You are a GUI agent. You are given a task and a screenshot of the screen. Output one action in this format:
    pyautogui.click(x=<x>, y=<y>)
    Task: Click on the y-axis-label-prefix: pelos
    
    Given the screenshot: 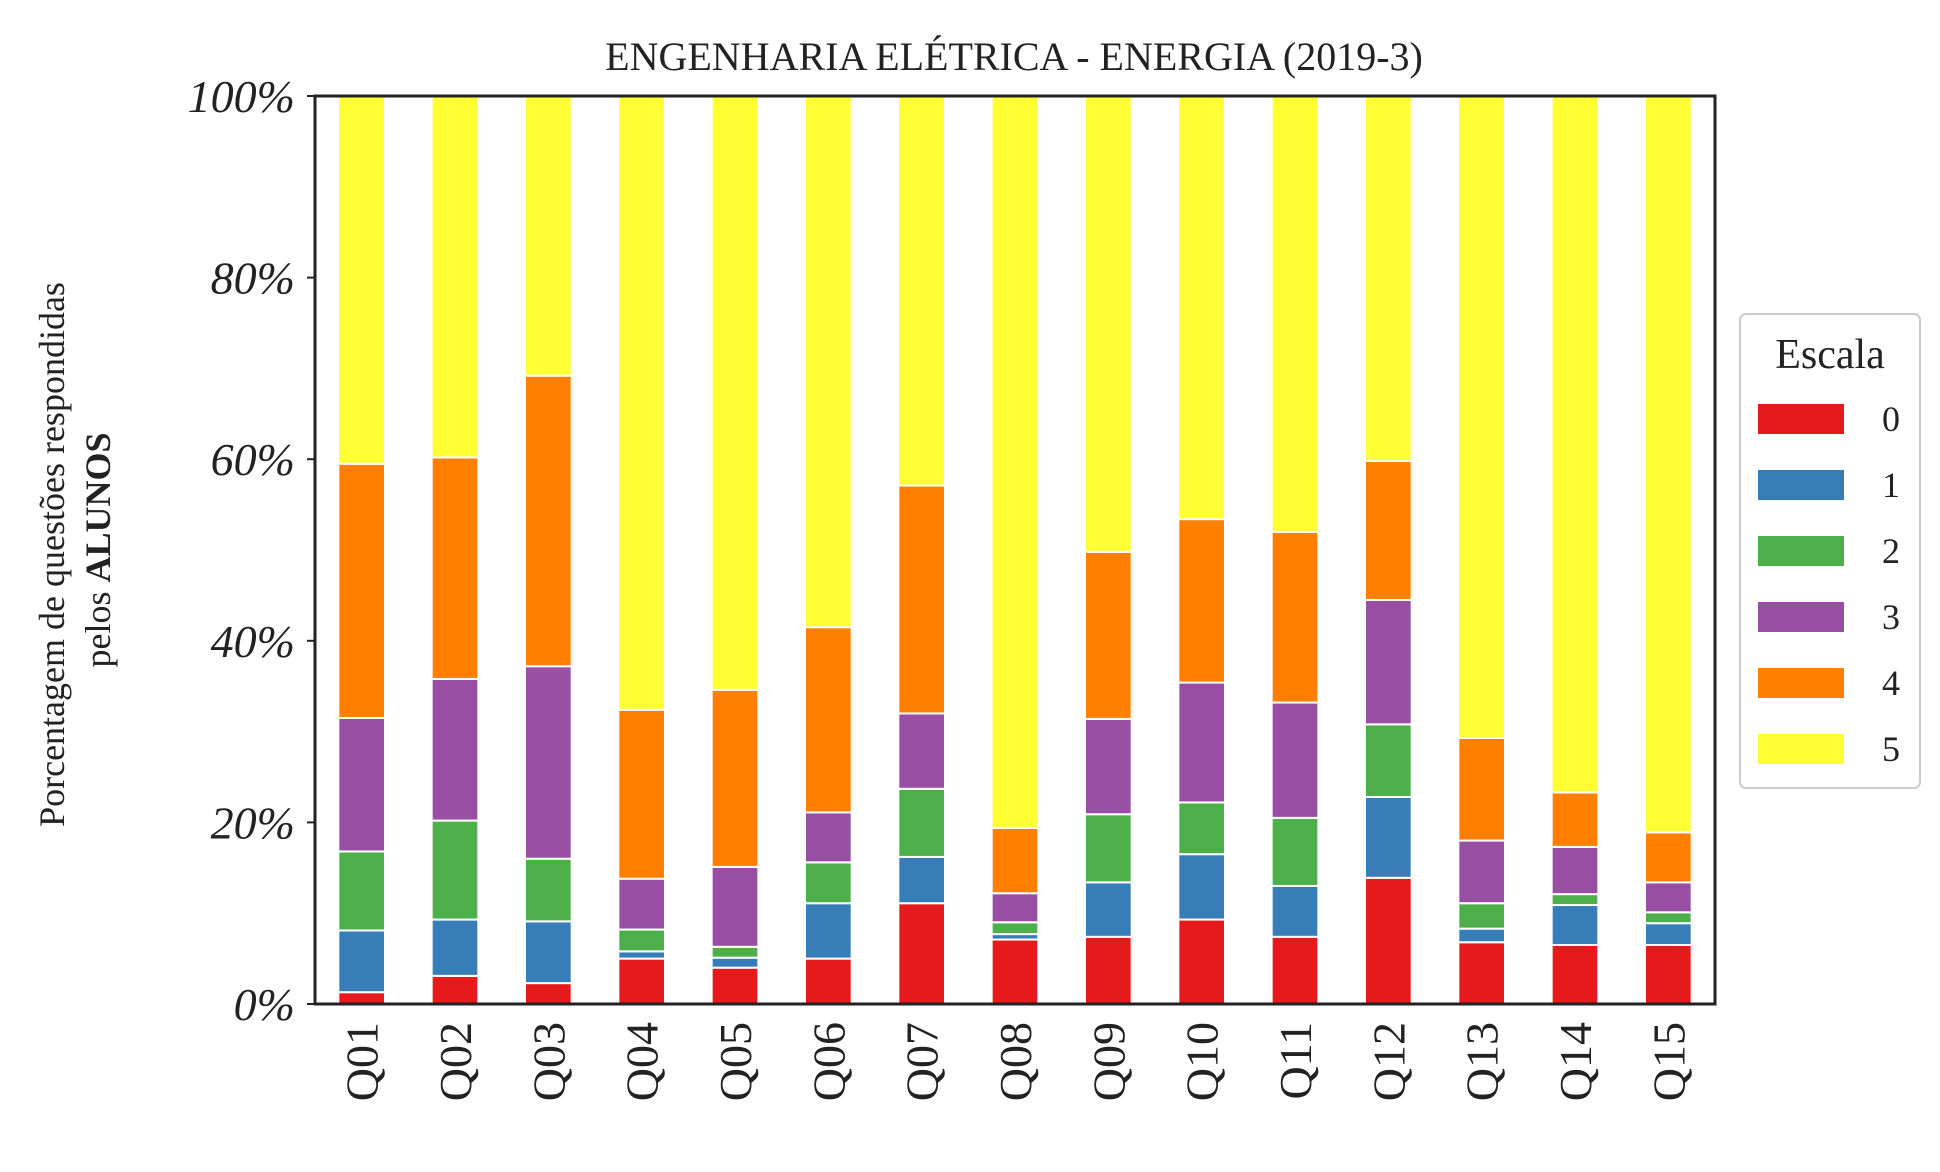 What is the action you would take?
    pyautogui.click(x=98, y=625)
    